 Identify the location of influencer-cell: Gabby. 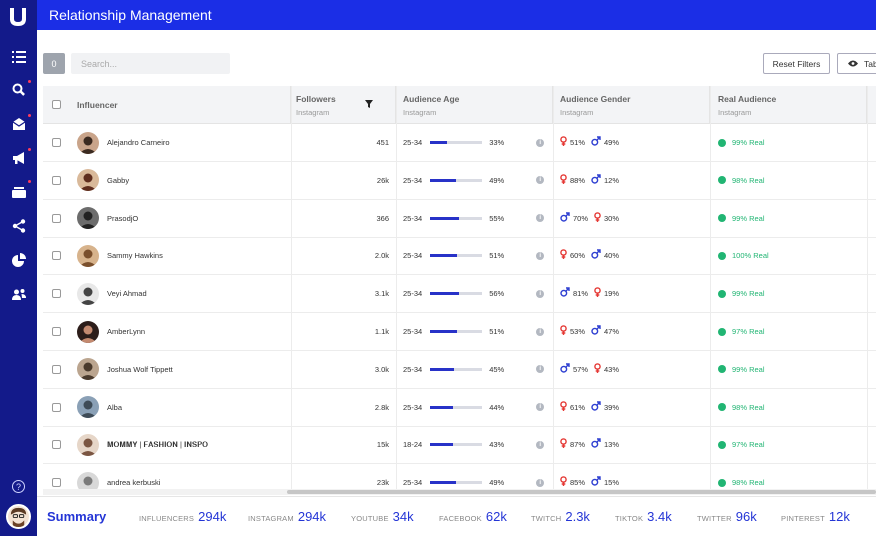
(182, 180).